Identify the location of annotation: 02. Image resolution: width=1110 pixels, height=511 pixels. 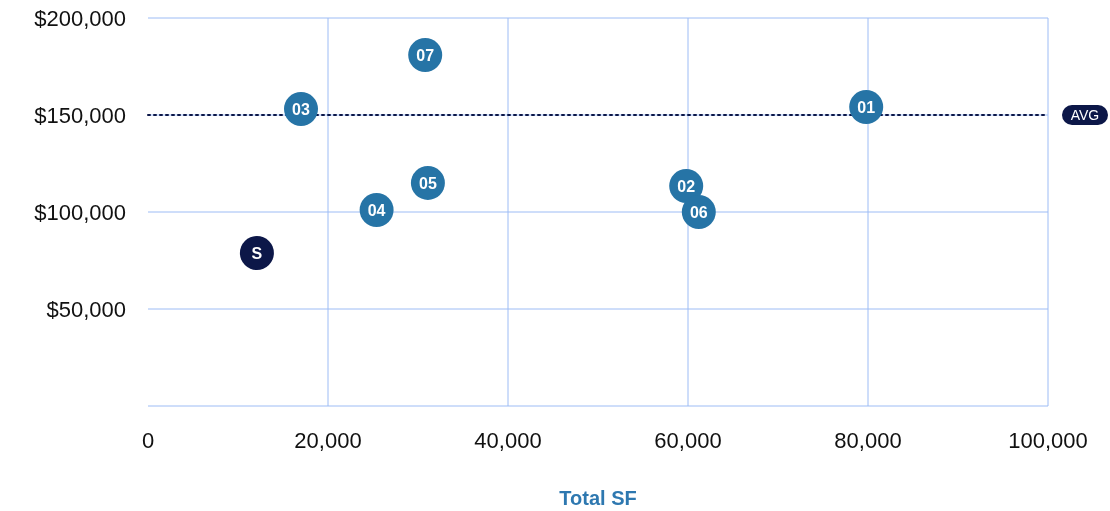
(686, 186).